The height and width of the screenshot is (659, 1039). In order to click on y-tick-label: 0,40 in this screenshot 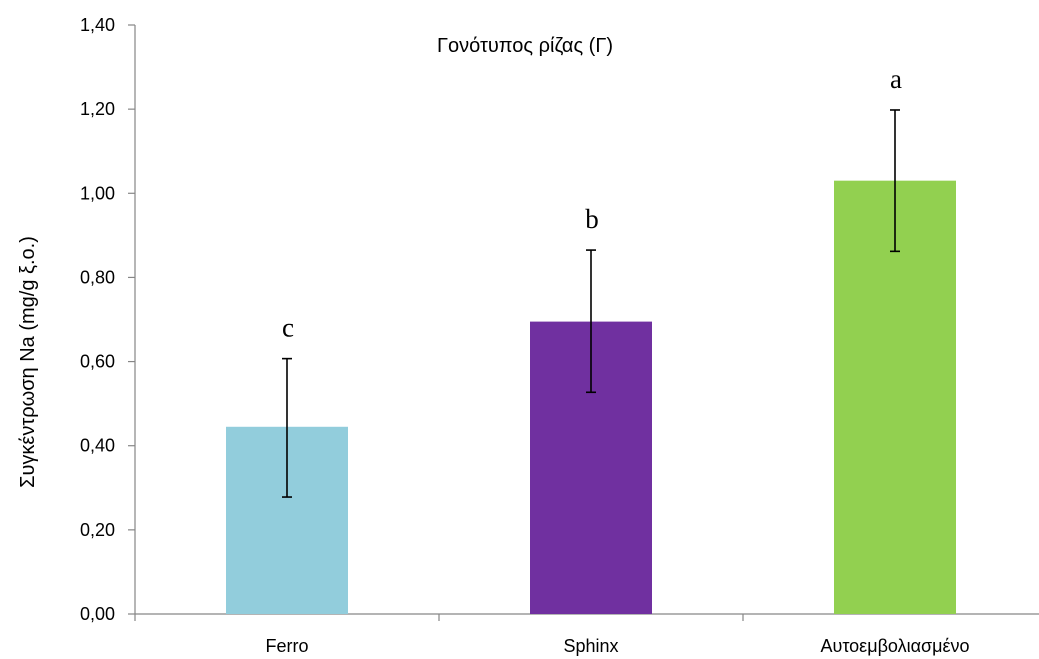, I will do `click(97, 446)`.